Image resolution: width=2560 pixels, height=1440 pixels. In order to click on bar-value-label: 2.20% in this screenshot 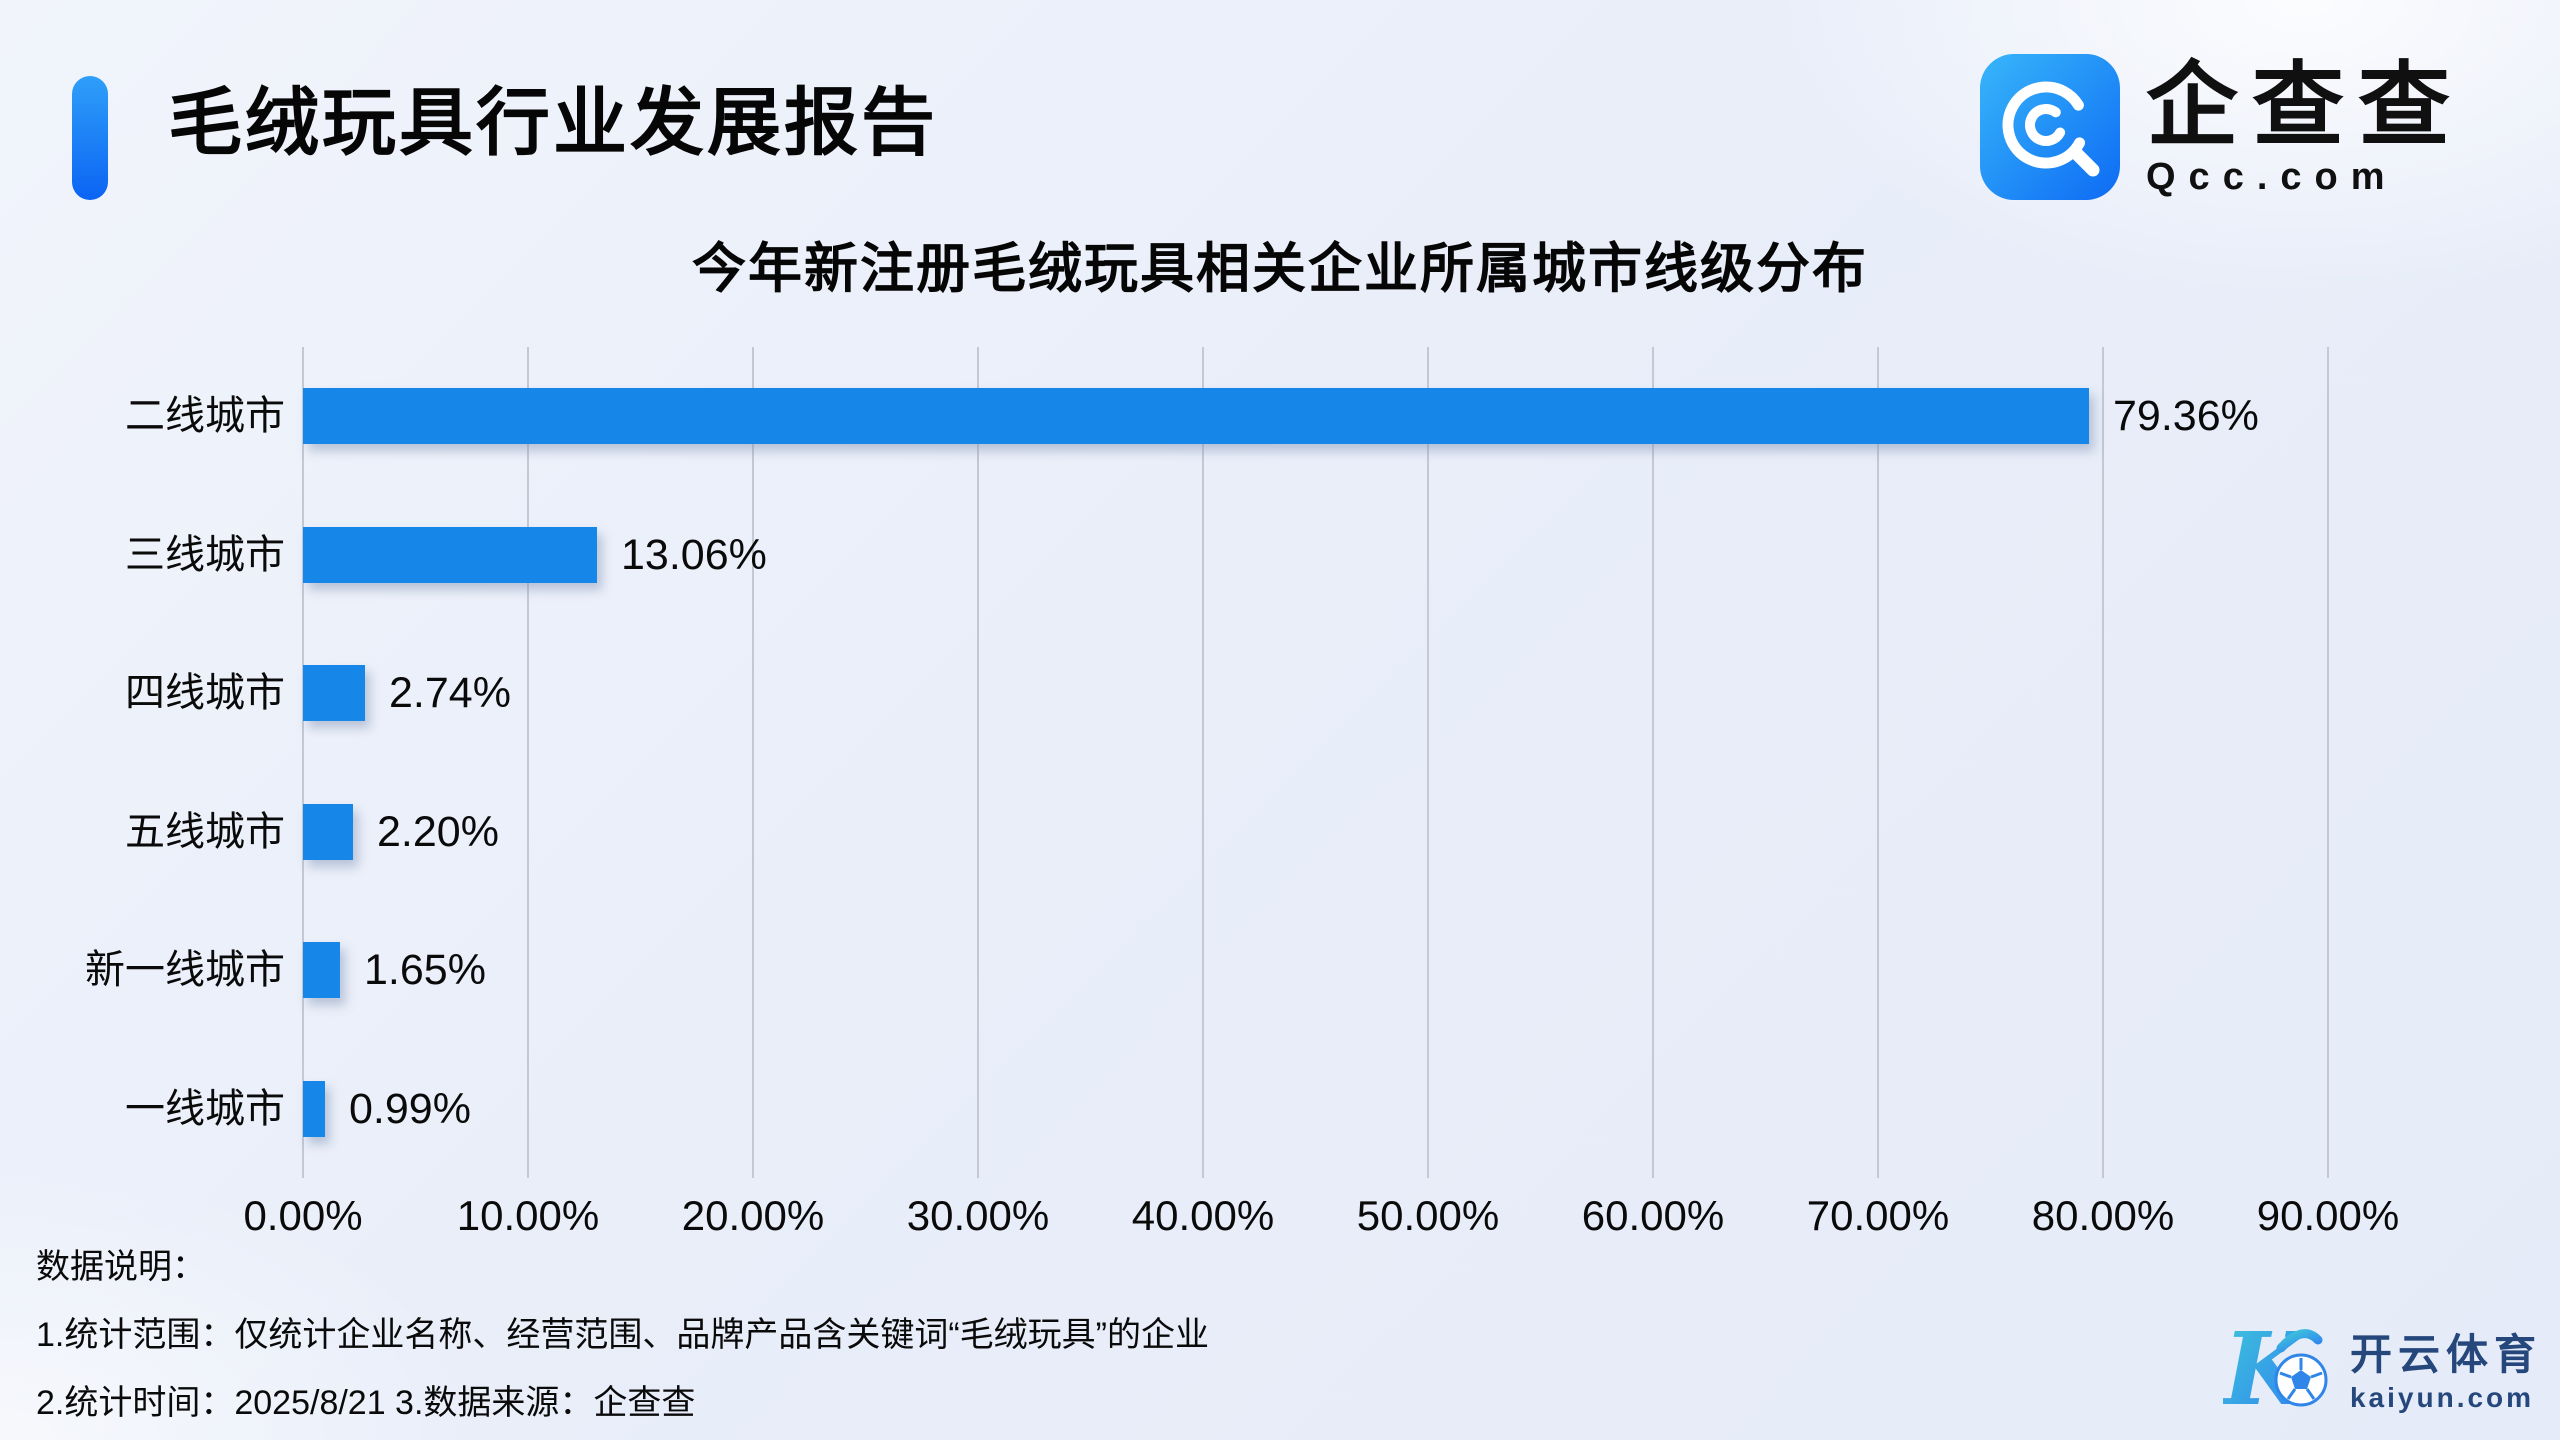, I will do `click(438, 831)`.